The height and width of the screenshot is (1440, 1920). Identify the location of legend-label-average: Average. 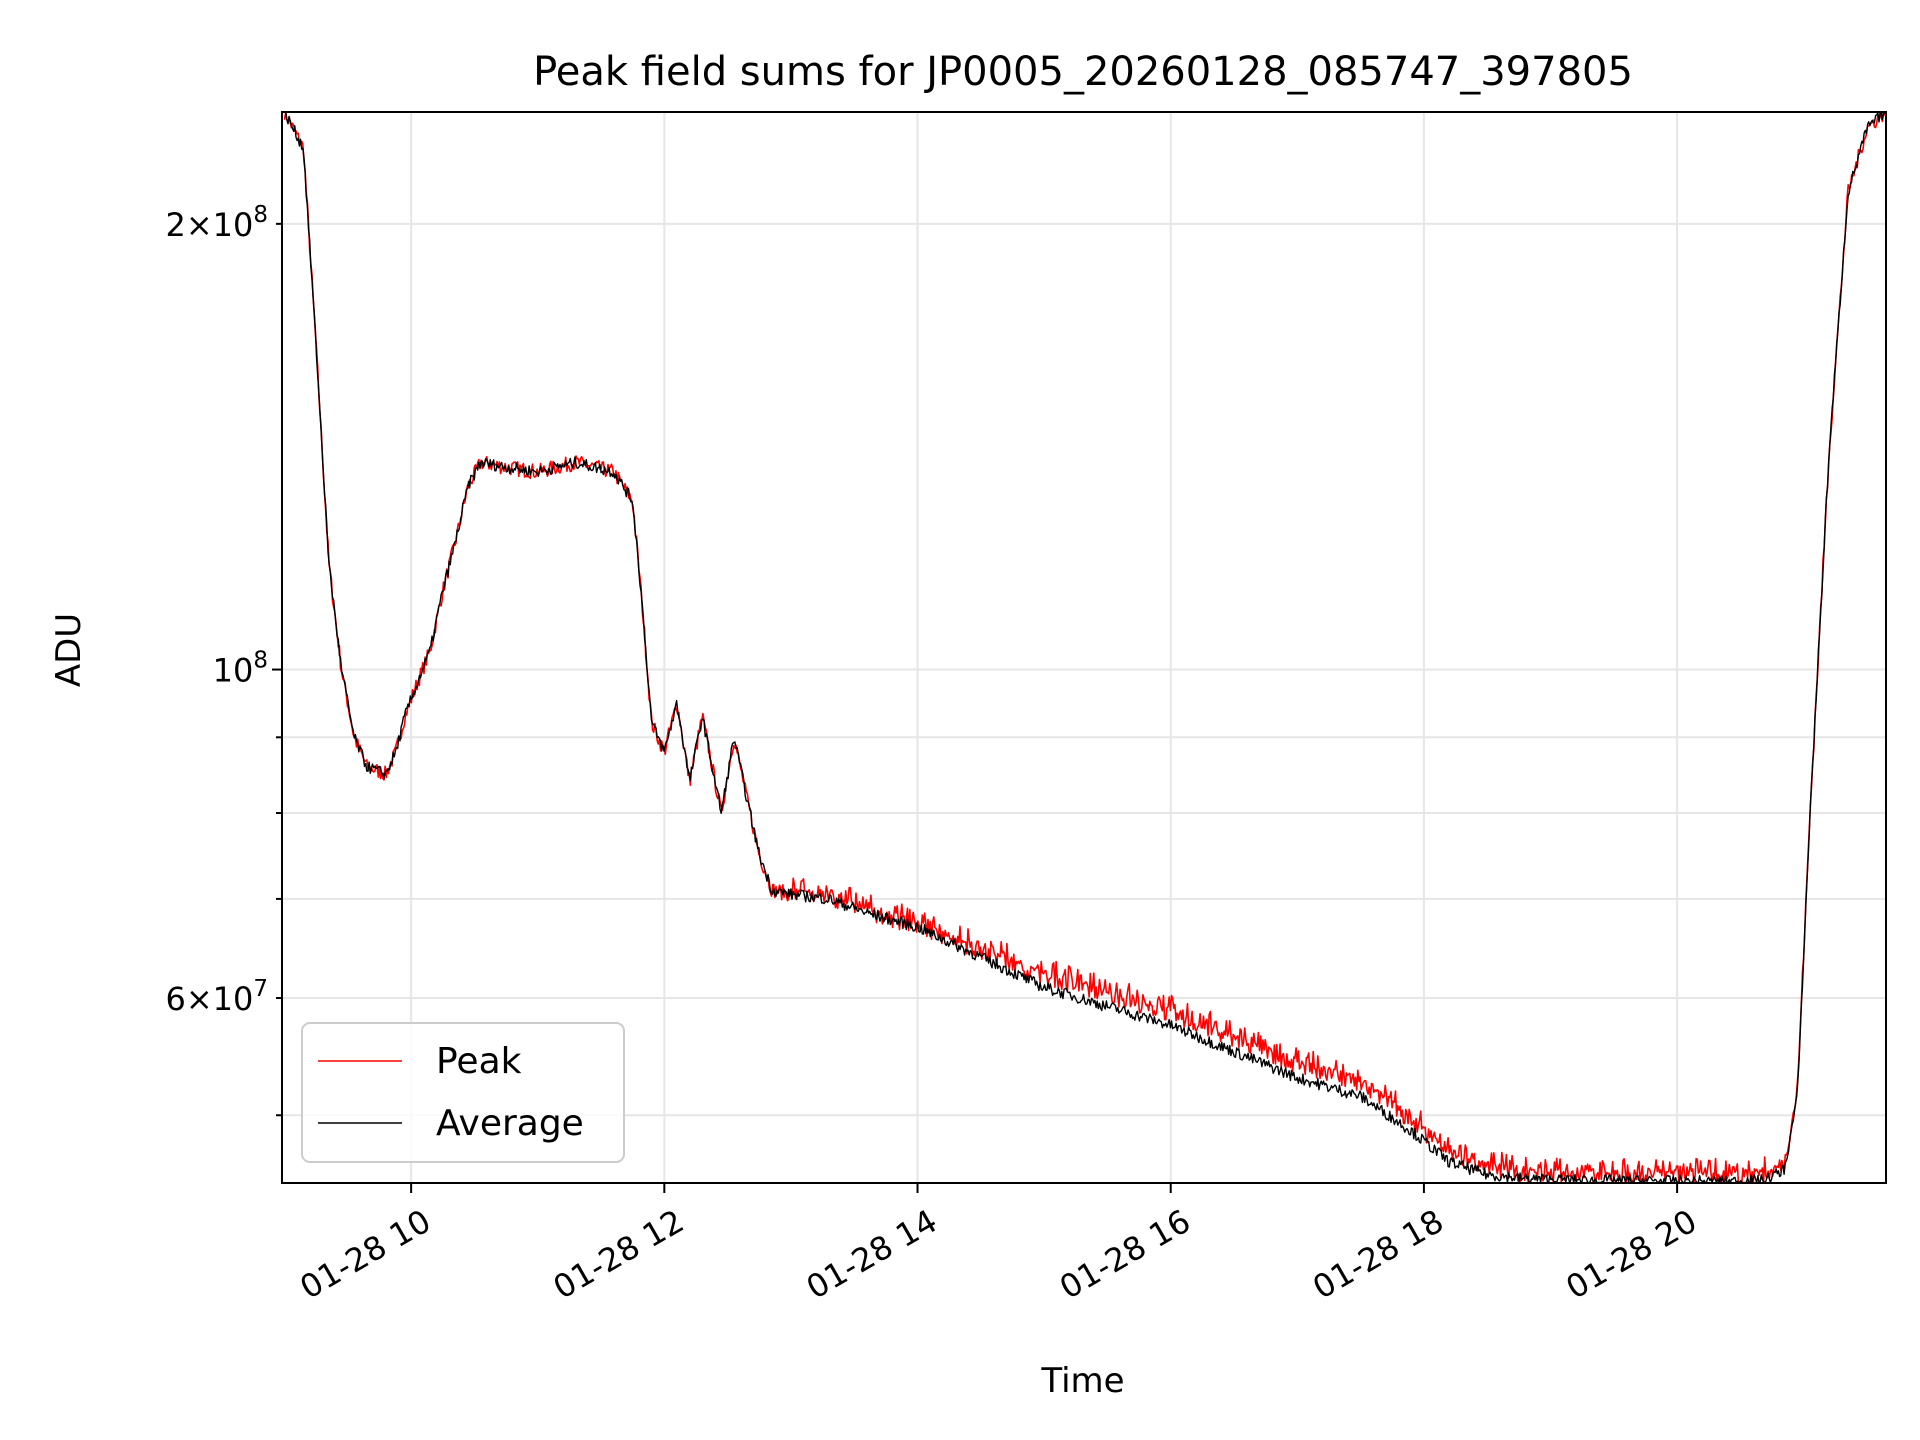
(510, 1123).